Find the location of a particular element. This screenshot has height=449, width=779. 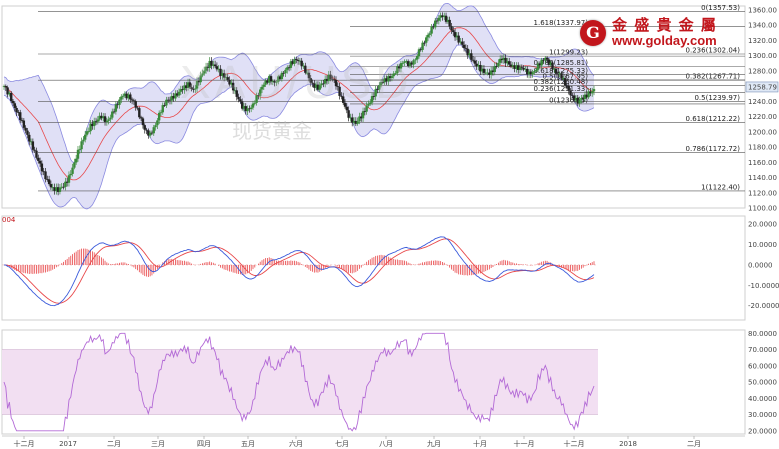

main-y-tick-label: 1180.00 is located at coordinates (762, 148).